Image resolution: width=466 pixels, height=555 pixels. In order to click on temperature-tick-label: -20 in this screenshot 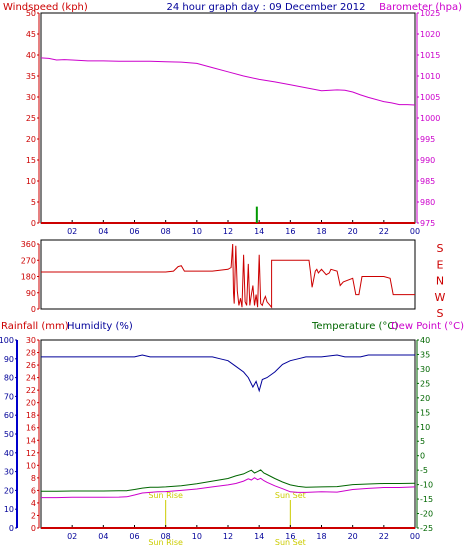, I will do `click(426, 514)`.